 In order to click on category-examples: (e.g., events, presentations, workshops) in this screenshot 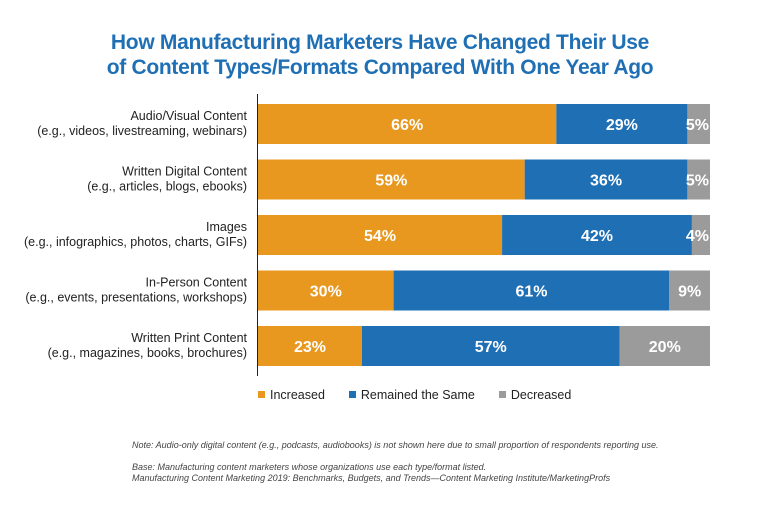, I will do `click(136, 298)`.